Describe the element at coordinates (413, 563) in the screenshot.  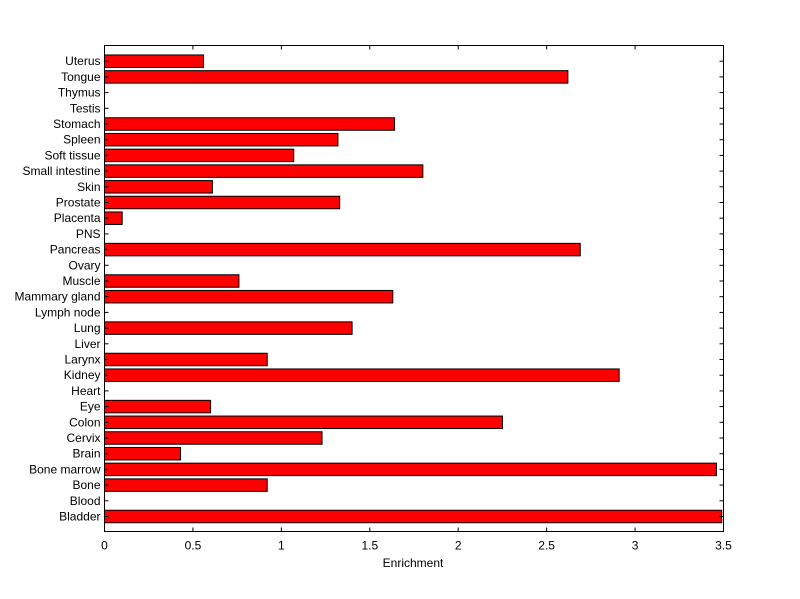
I see `x-axis-label: Enrichment` at that location.